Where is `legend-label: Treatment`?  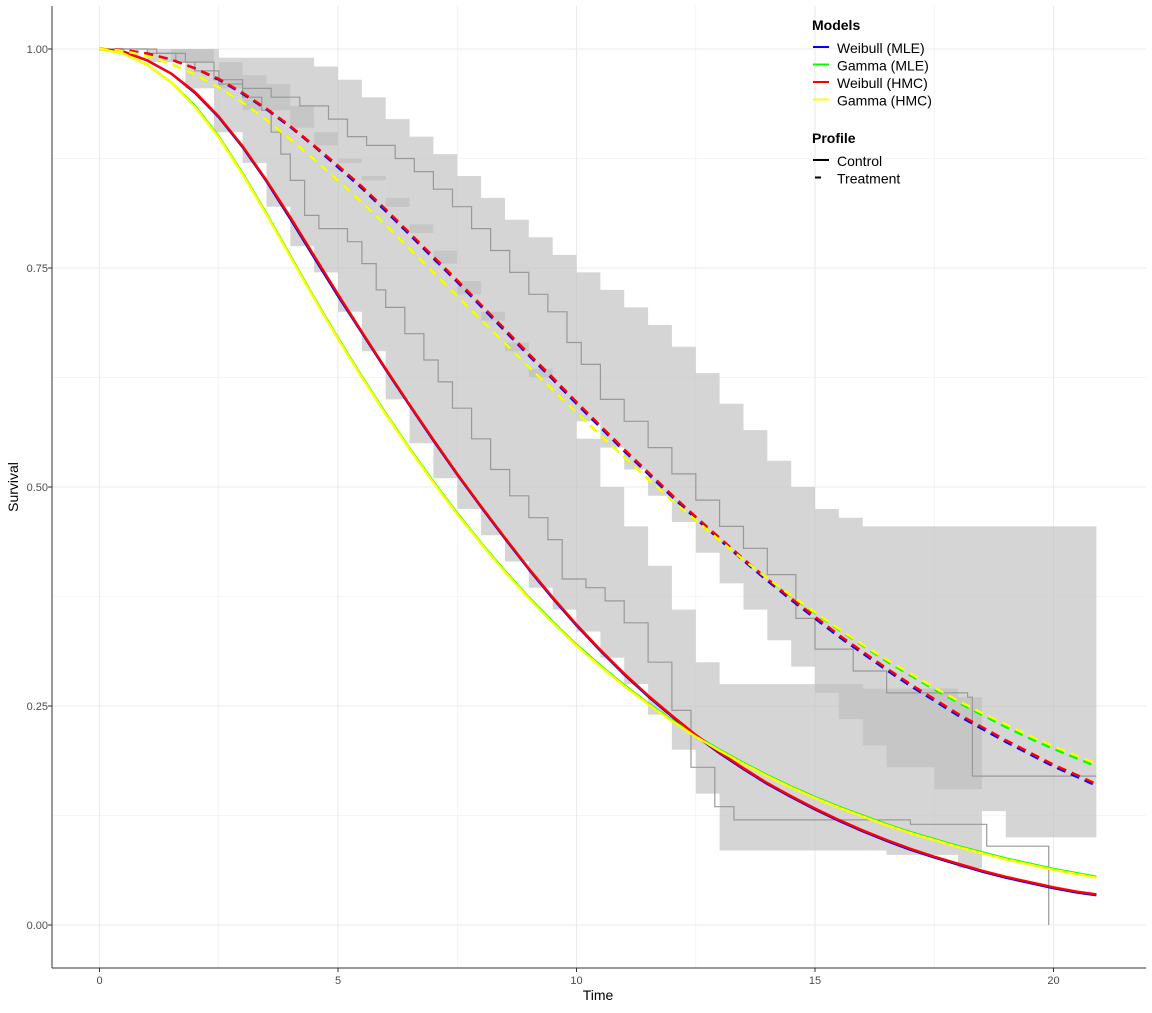 legend-label: Treatment is located at coordinates (868, 179).